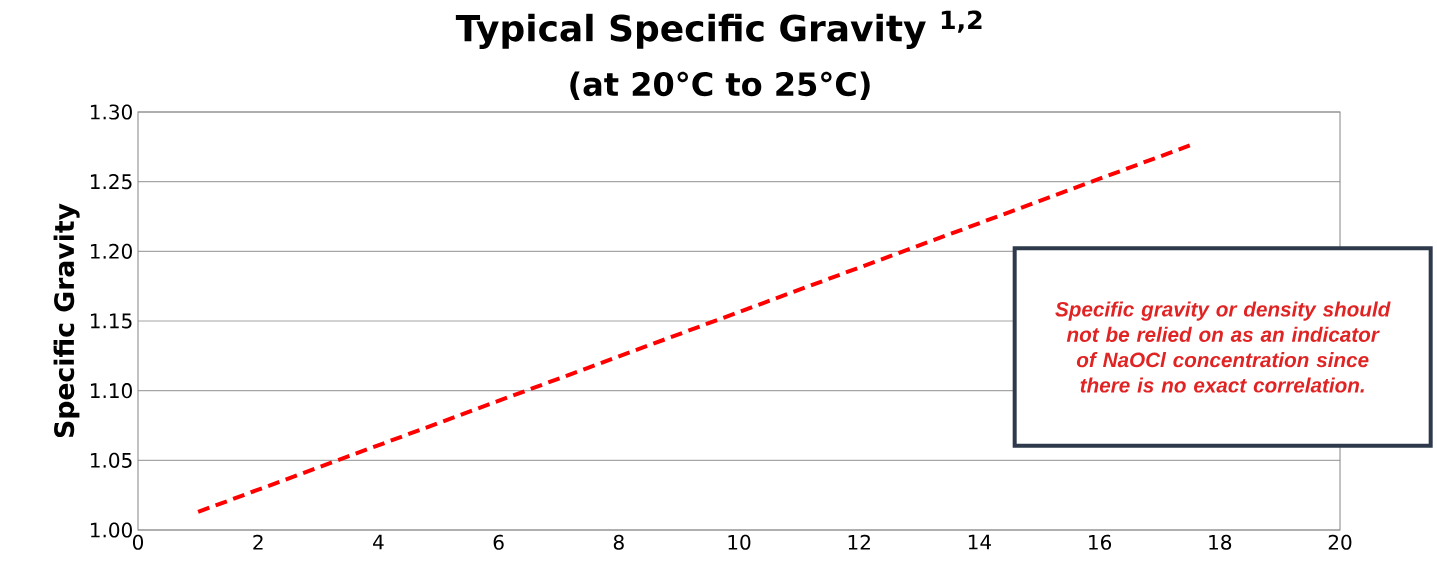 The height and width of the screenshot is (583, 1437). I want to click on x-tick-label: 2, so click(258, 542).